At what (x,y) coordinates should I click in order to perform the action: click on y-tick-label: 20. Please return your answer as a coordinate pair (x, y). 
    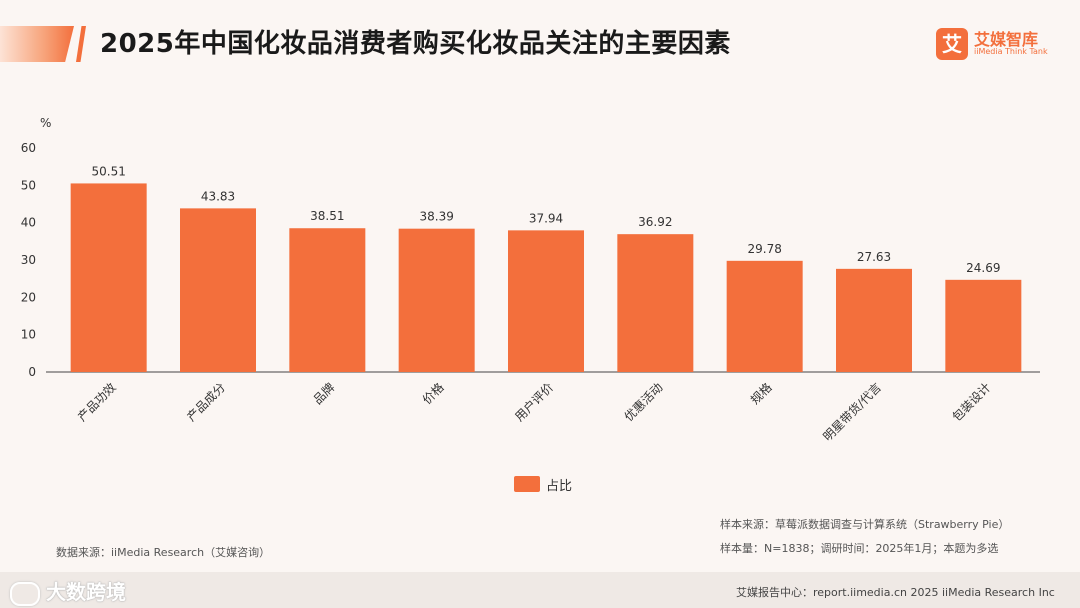
    Looking at the image, I should click on (28, 297).